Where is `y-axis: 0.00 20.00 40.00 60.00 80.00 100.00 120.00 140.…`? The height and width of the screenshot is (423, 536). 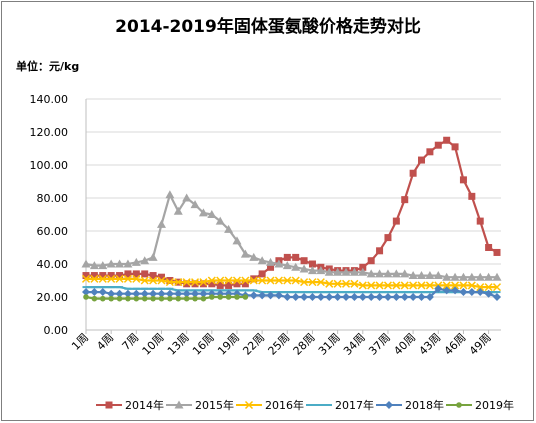
y-axis: 0.00 20.00 40.00 60.00 80.00 100.00 120.00 140.… is located at coordinates (58, 215).